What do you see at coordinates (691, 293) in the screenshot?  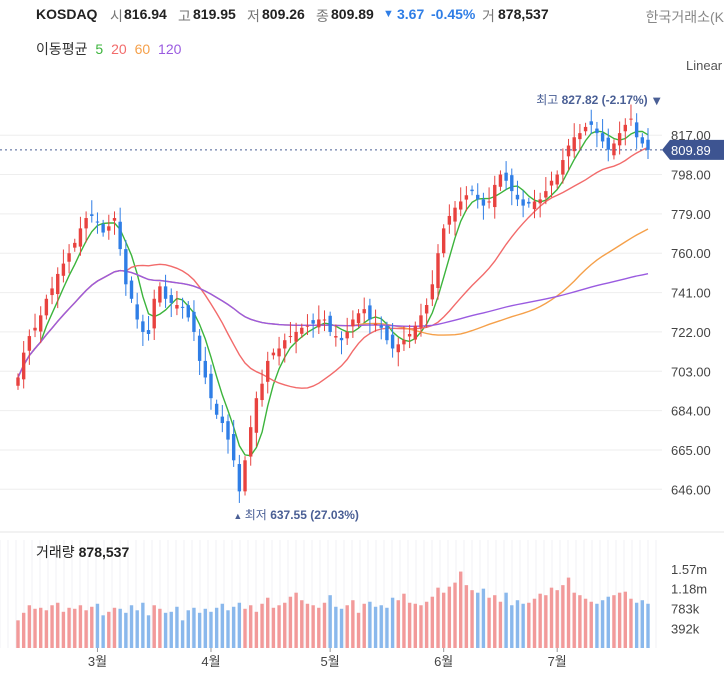 I see `price-tick-label: 741.00` at bounding box center [691, 293].